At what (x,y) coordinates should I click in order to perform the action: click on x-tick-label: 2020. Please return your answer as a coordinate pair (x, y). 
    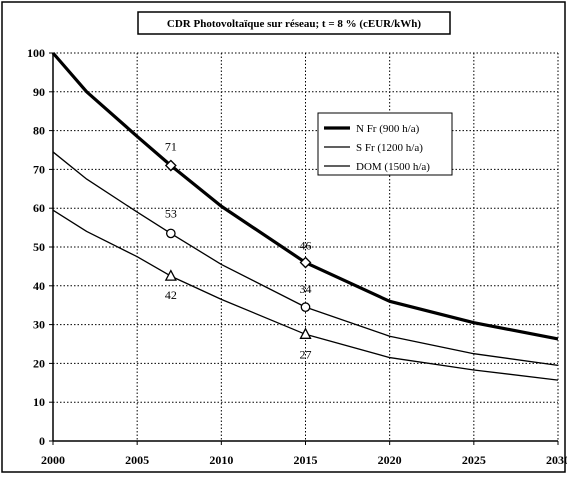
    Looking at the image, I should click on (390, 460).